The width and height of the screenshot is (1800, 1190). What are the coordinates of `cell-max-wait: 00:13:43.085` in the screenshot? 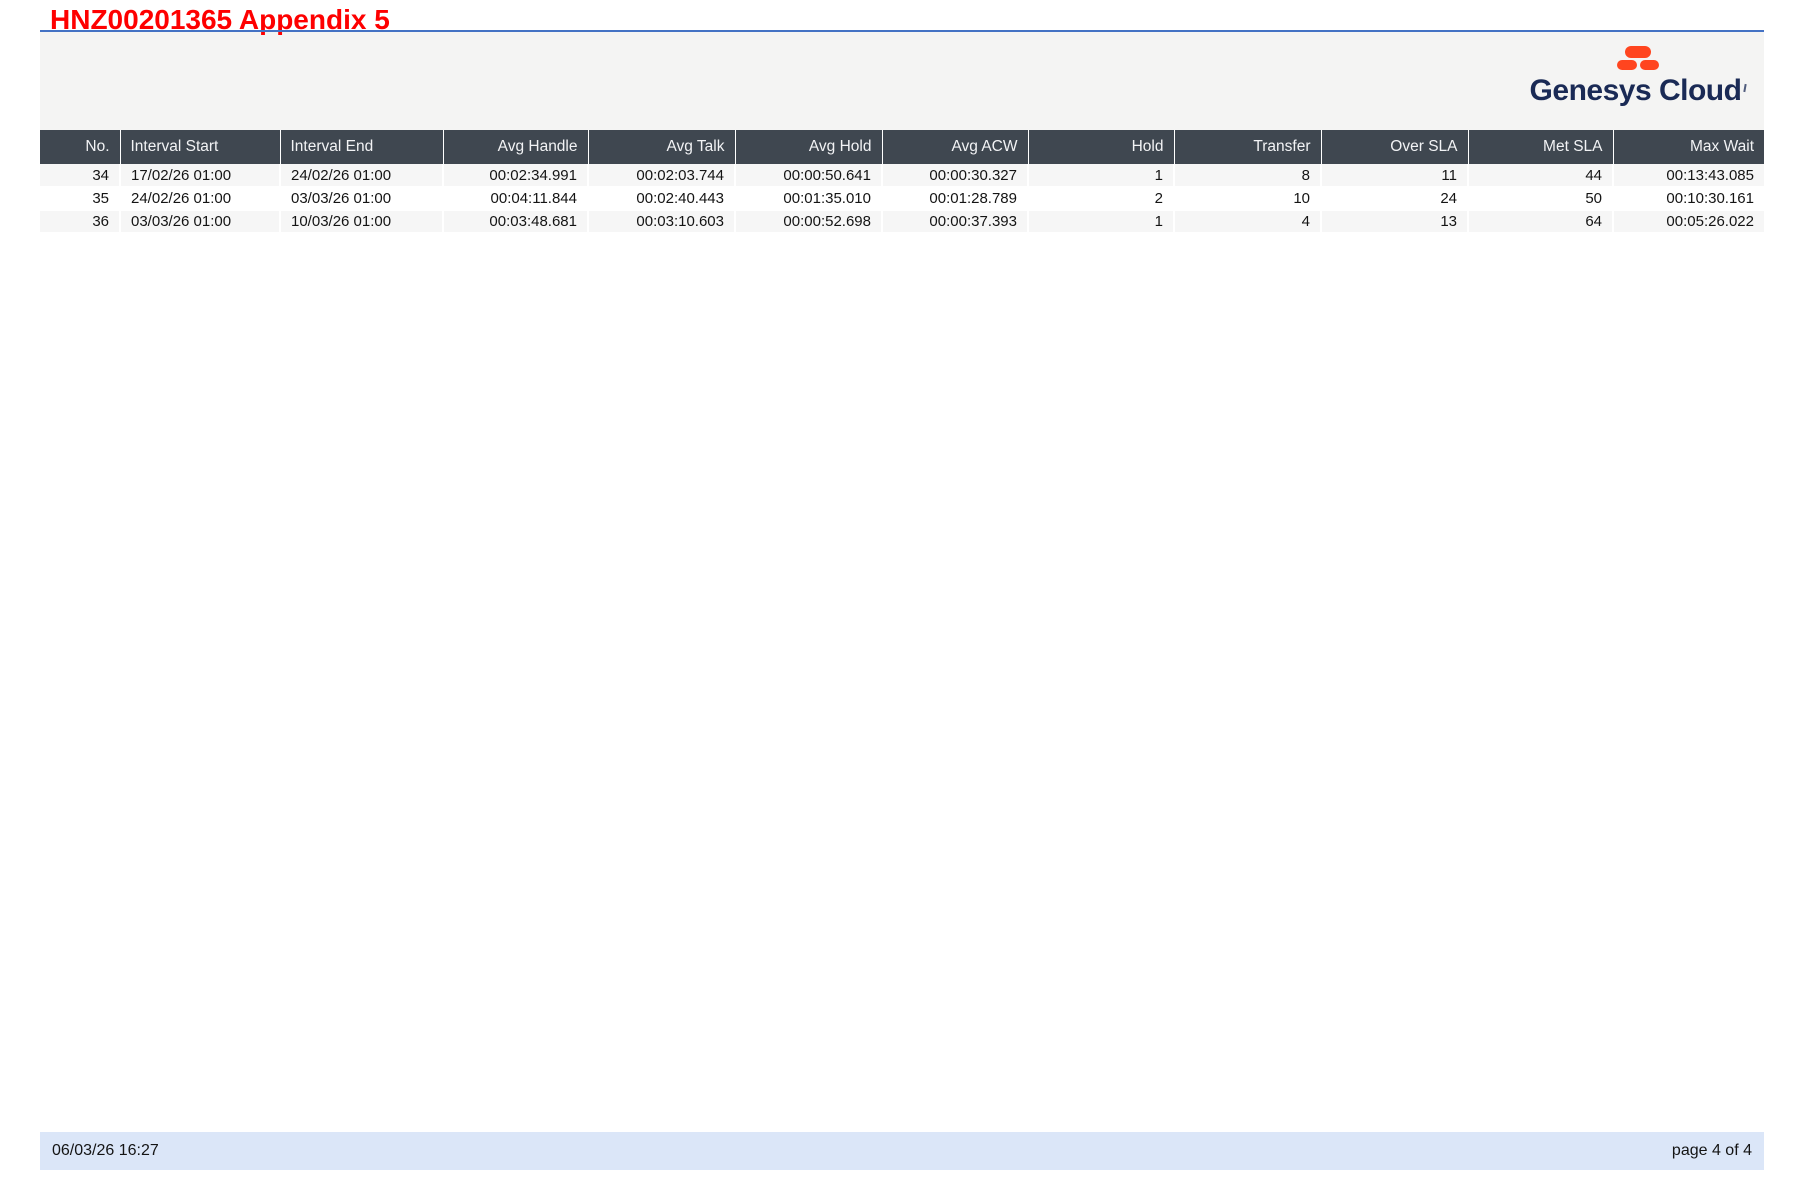 It's located at (1688, 176).